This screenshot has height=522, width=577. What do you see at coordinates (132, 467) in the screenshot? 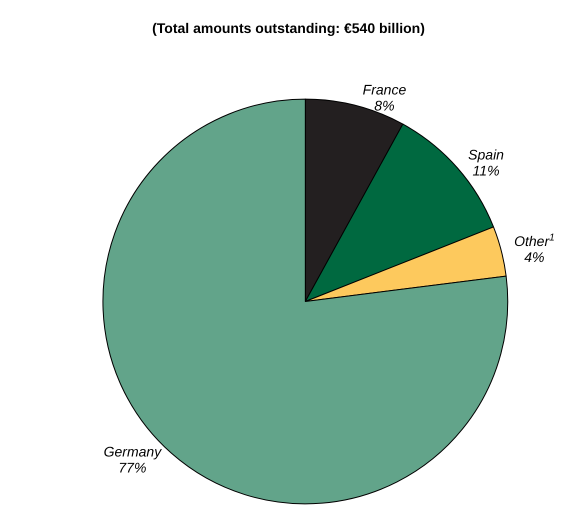
I see `data-label: 77%` at bounding box center [132, 467].